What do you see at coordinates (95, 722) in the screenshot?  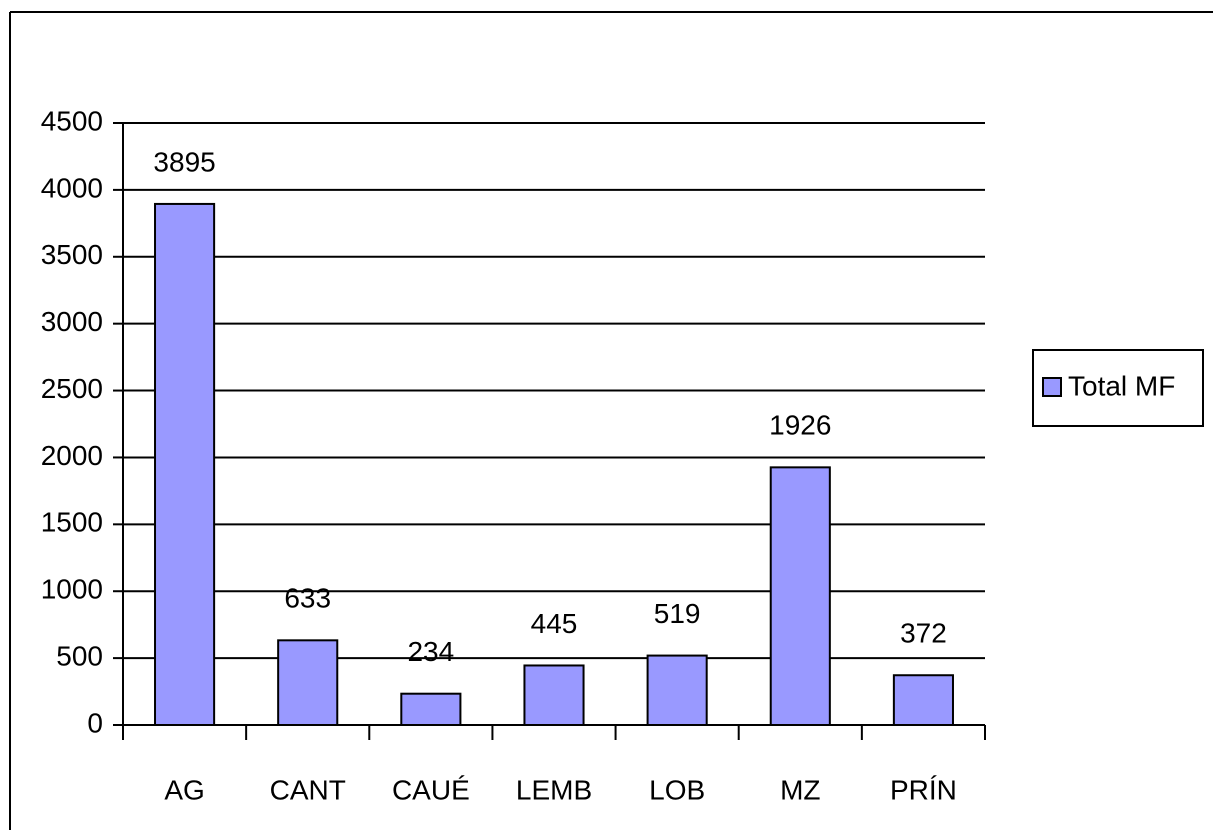 I see `y-tick-label: 0` at bounding box center [95, 722].